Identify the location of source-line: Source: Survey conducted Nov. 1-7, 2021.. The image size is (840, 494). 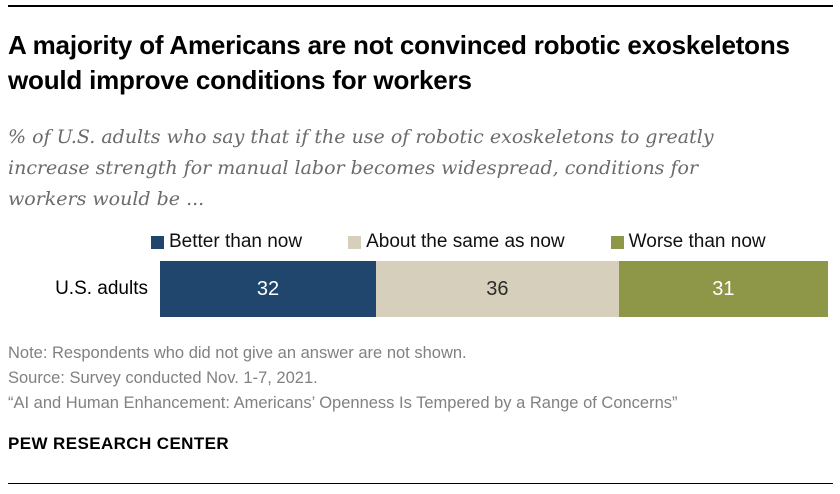
(163, 378).